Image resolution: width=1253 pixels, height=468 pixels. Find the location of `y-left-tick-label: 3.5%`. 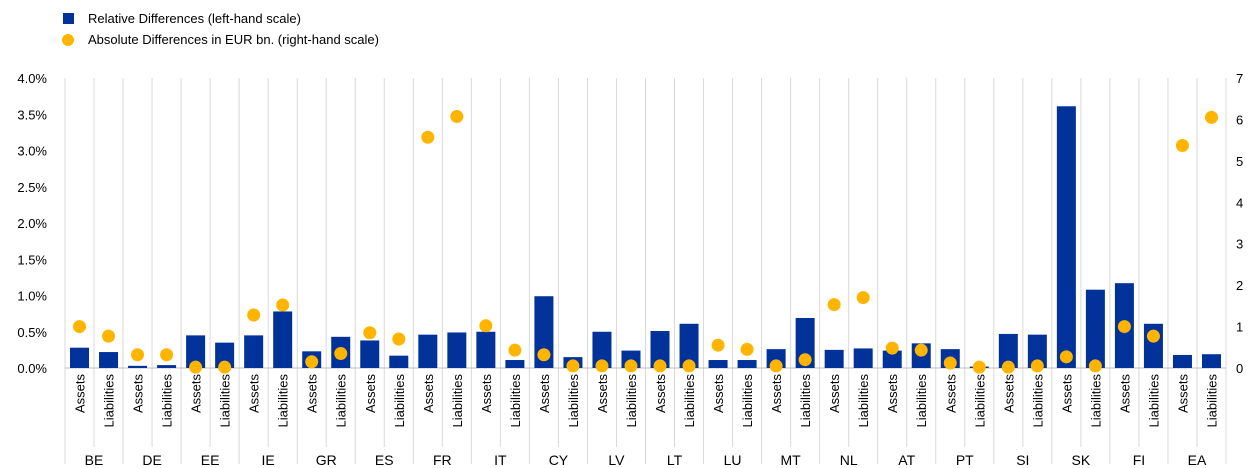

y-left-tick-label: 3.5% is located at coordinates (32, 114).